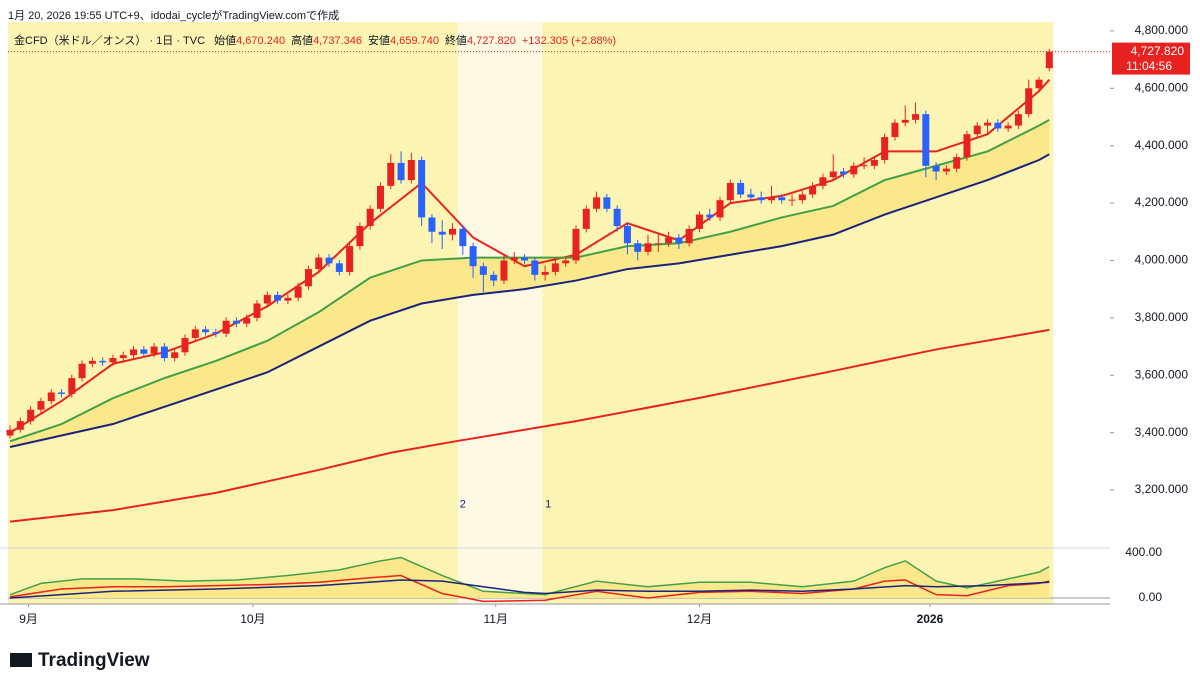 This screenshot has height=687, width=1200. I want to click on annotation: 2, so click(463, 504).